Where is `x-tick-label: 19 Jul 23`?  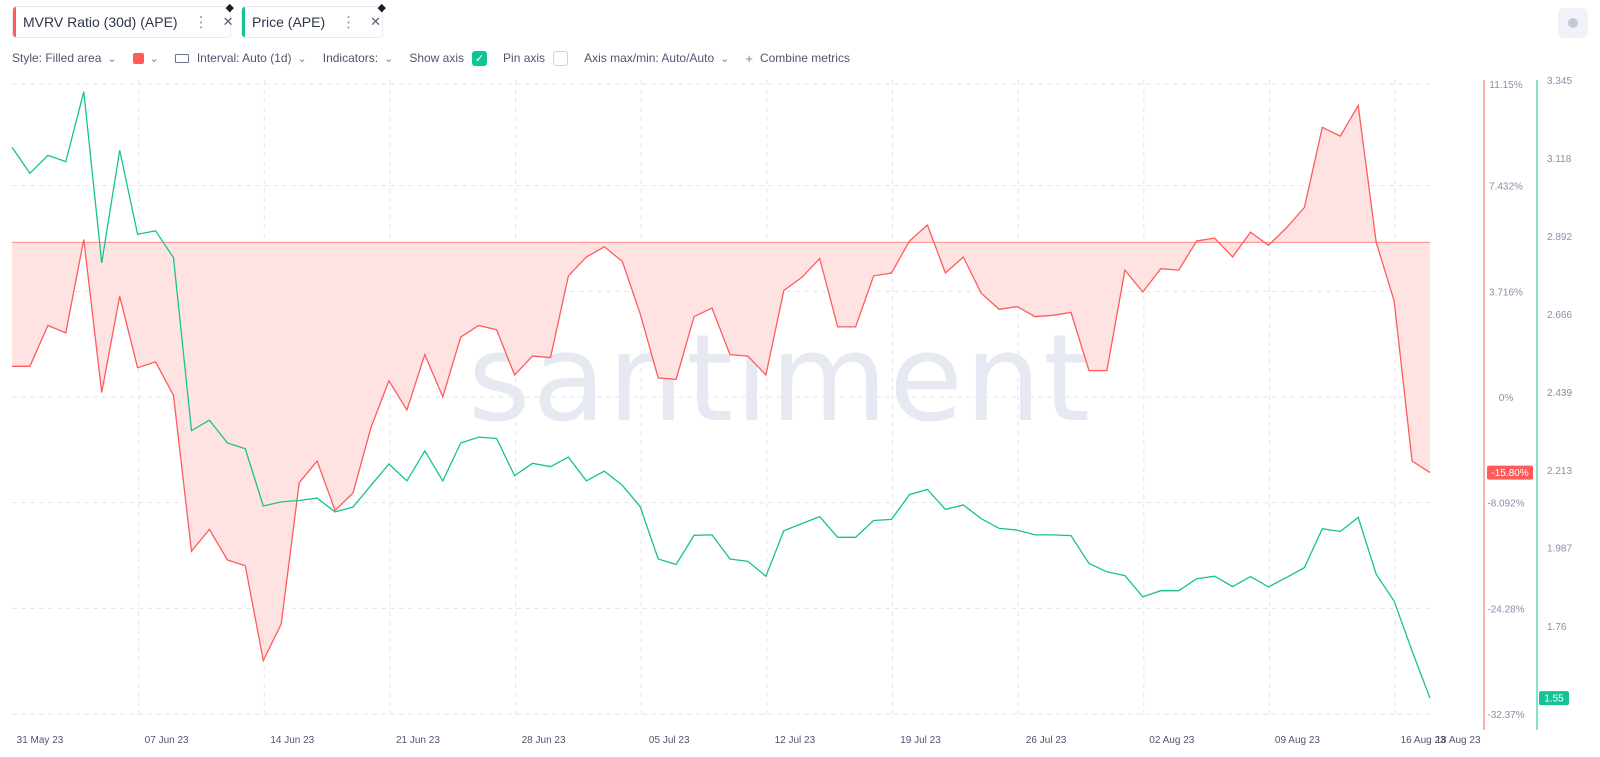
x-tick-label: 19 Jul 23 is located at coordinates (920, 740).